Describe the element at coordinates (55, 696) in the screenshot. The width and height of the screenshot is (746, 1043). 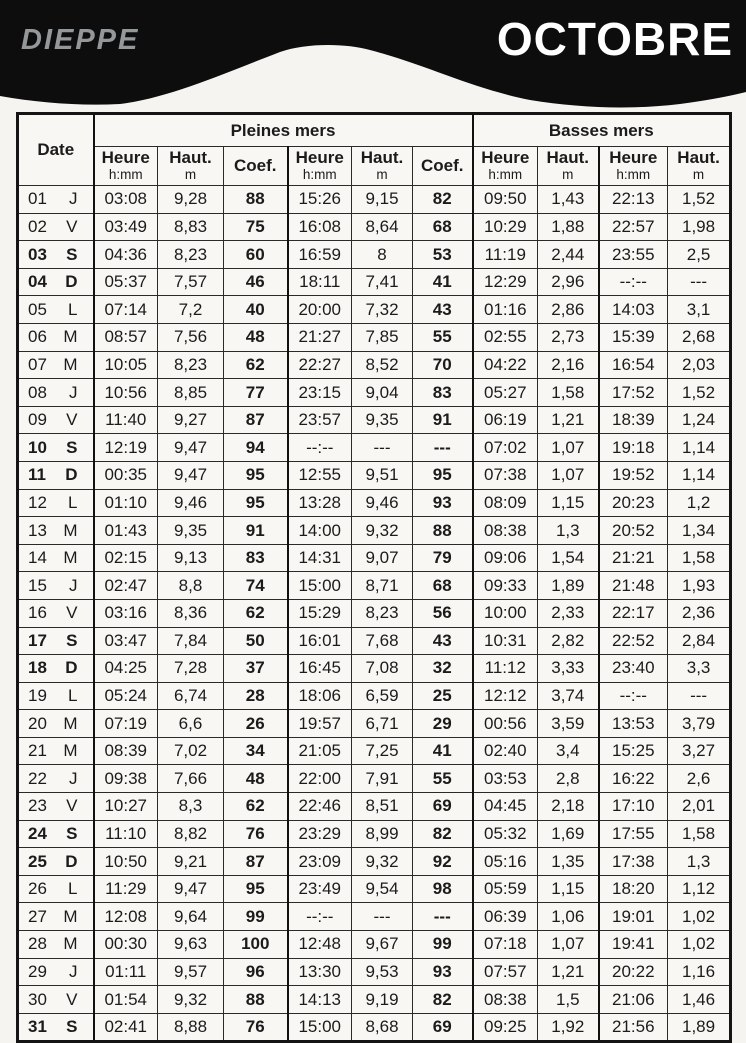
I see `date-cell: 19 L` at that location.